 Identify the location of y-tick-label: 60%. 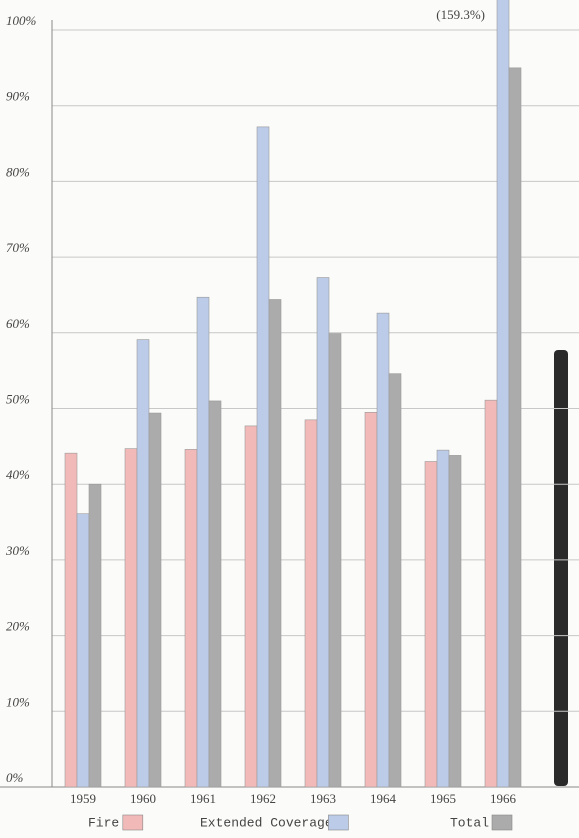
(18, 323).